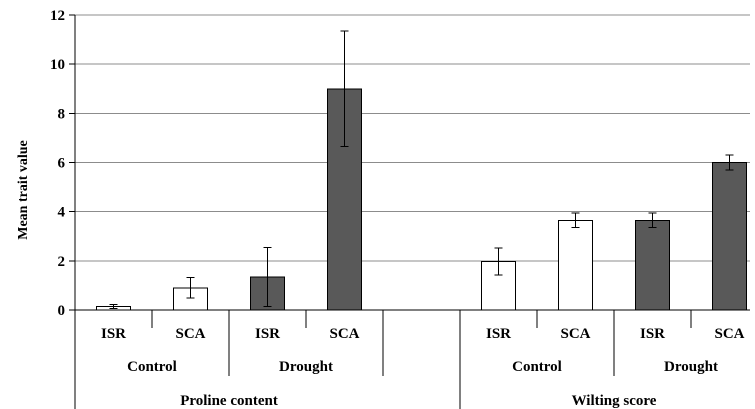  Describe the element at coordinates (575, 265) in the screenshot. I see `bar-wilting-score-control-sca` at that location.